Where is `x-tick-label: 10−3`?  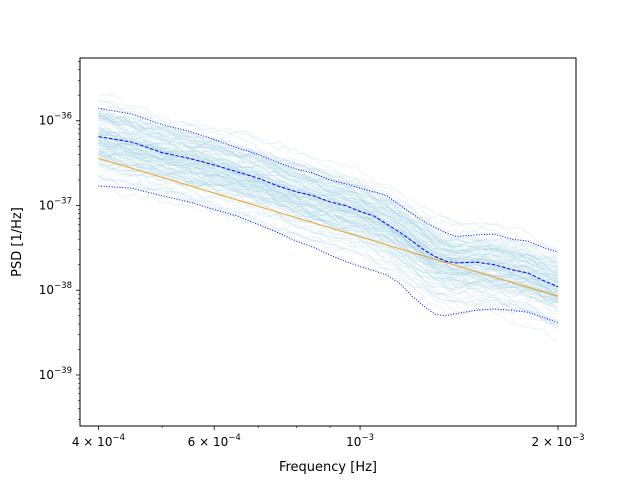 x-tick-label: 10−3 is located at coordinates (360, 441).